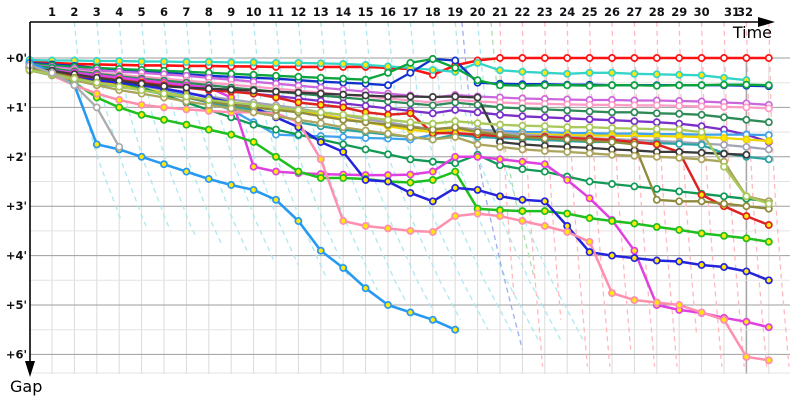  Describe the element at coordinates (388, 12) in the screenshot. I see `x-tick-label-16: 16` at that location.